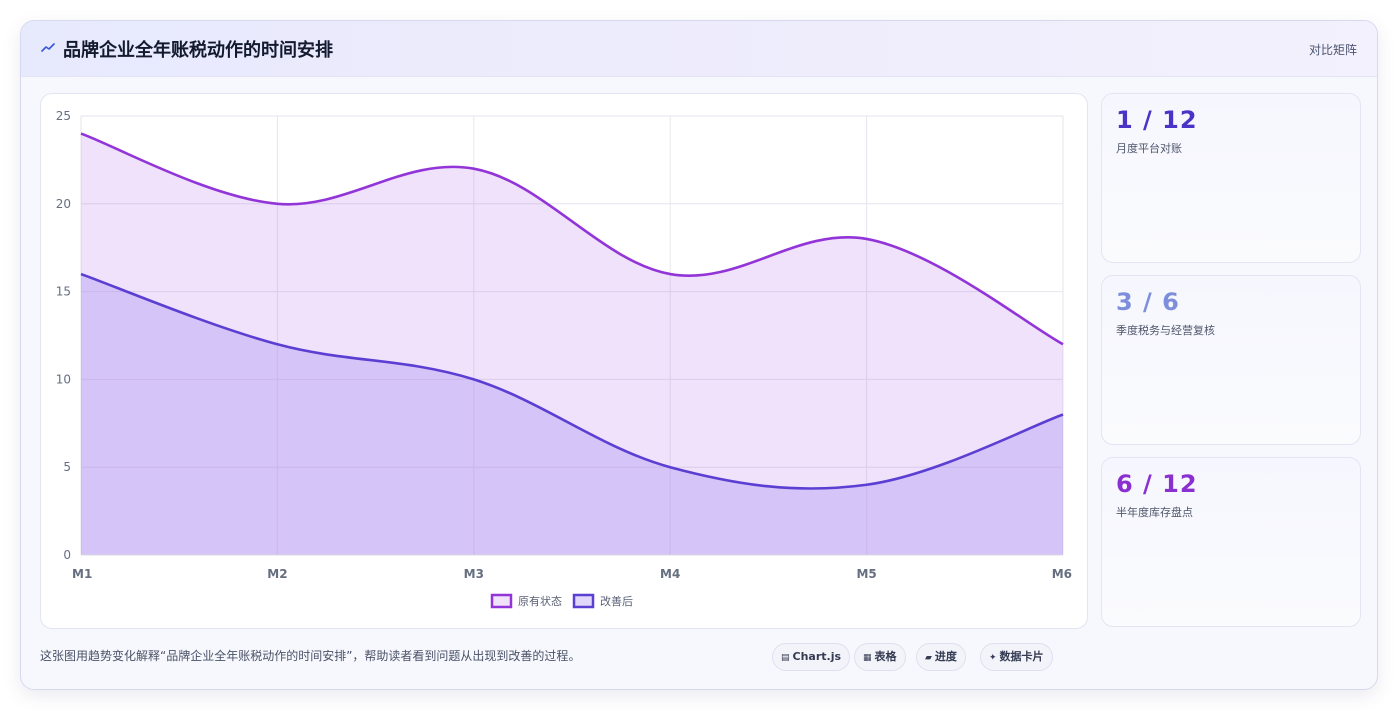 This screenshot has height=711, width=1399. I want to click on legend-label: 原有状态, so click(540, 601).